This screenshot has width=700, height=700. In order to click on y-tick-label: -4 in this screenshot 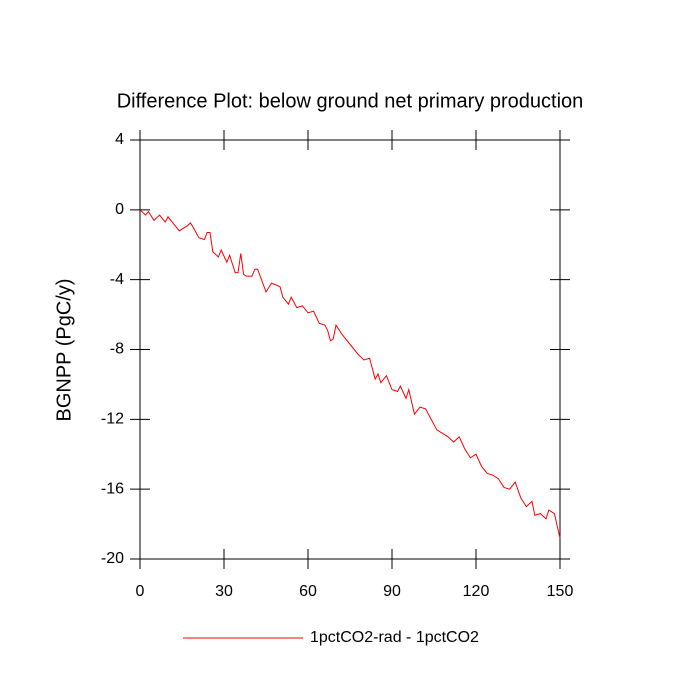, I will do `click(117, 279)`.